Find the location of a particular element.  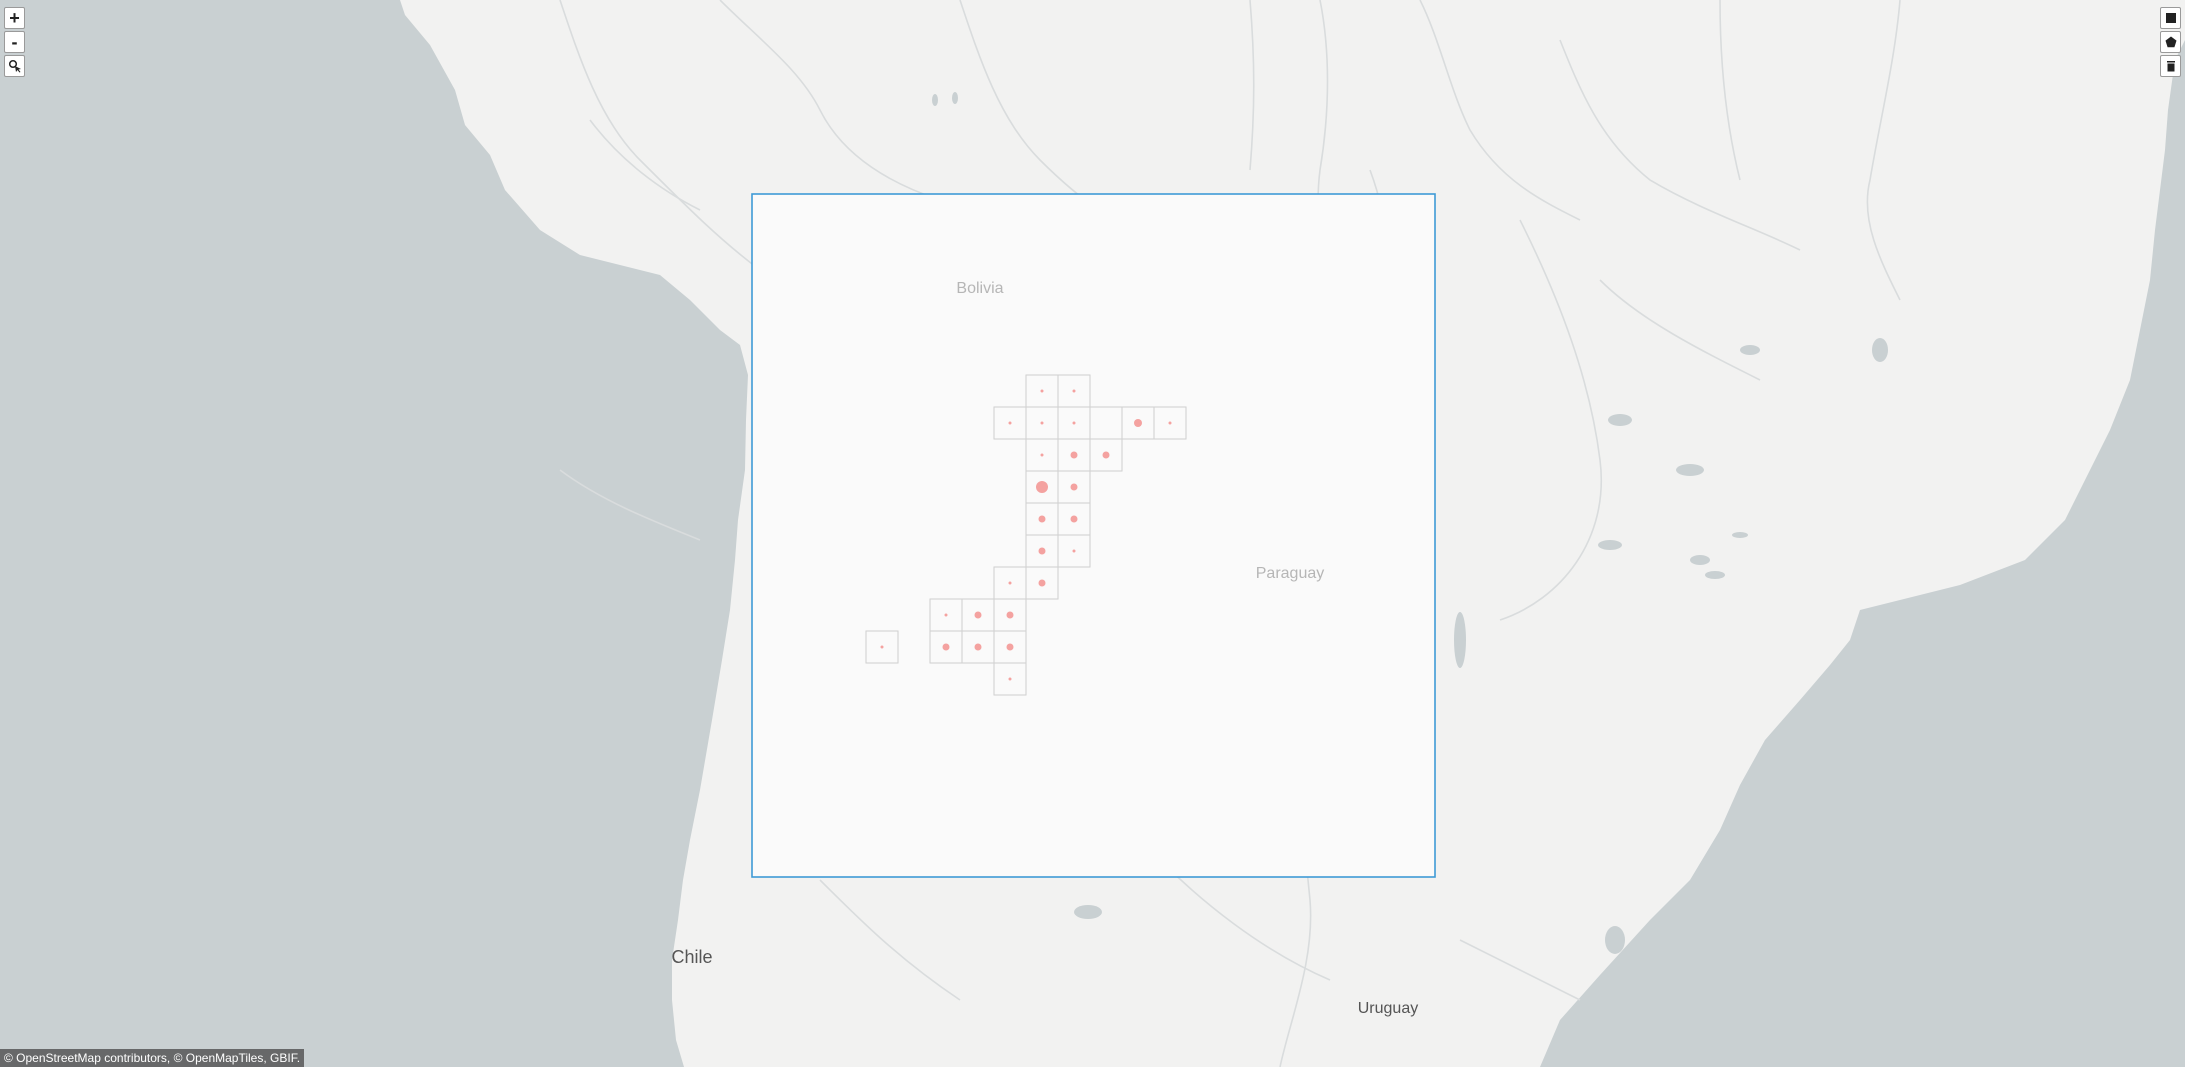

delete-button is located at coordinates (2170, 66).